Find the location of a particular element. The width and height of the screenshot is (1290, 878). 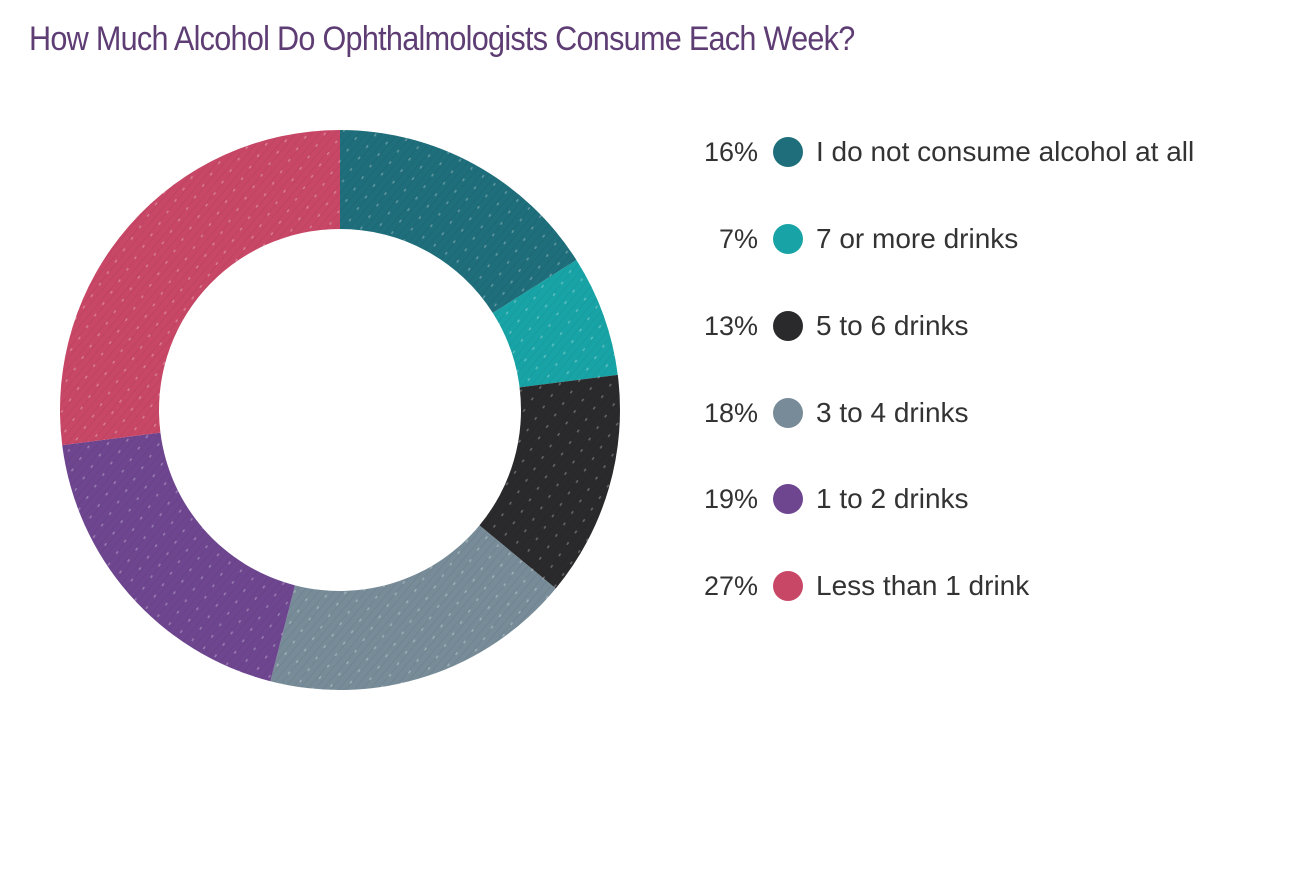

donut-slice-1-to-2-drinks is located at coordinates (178, 557).